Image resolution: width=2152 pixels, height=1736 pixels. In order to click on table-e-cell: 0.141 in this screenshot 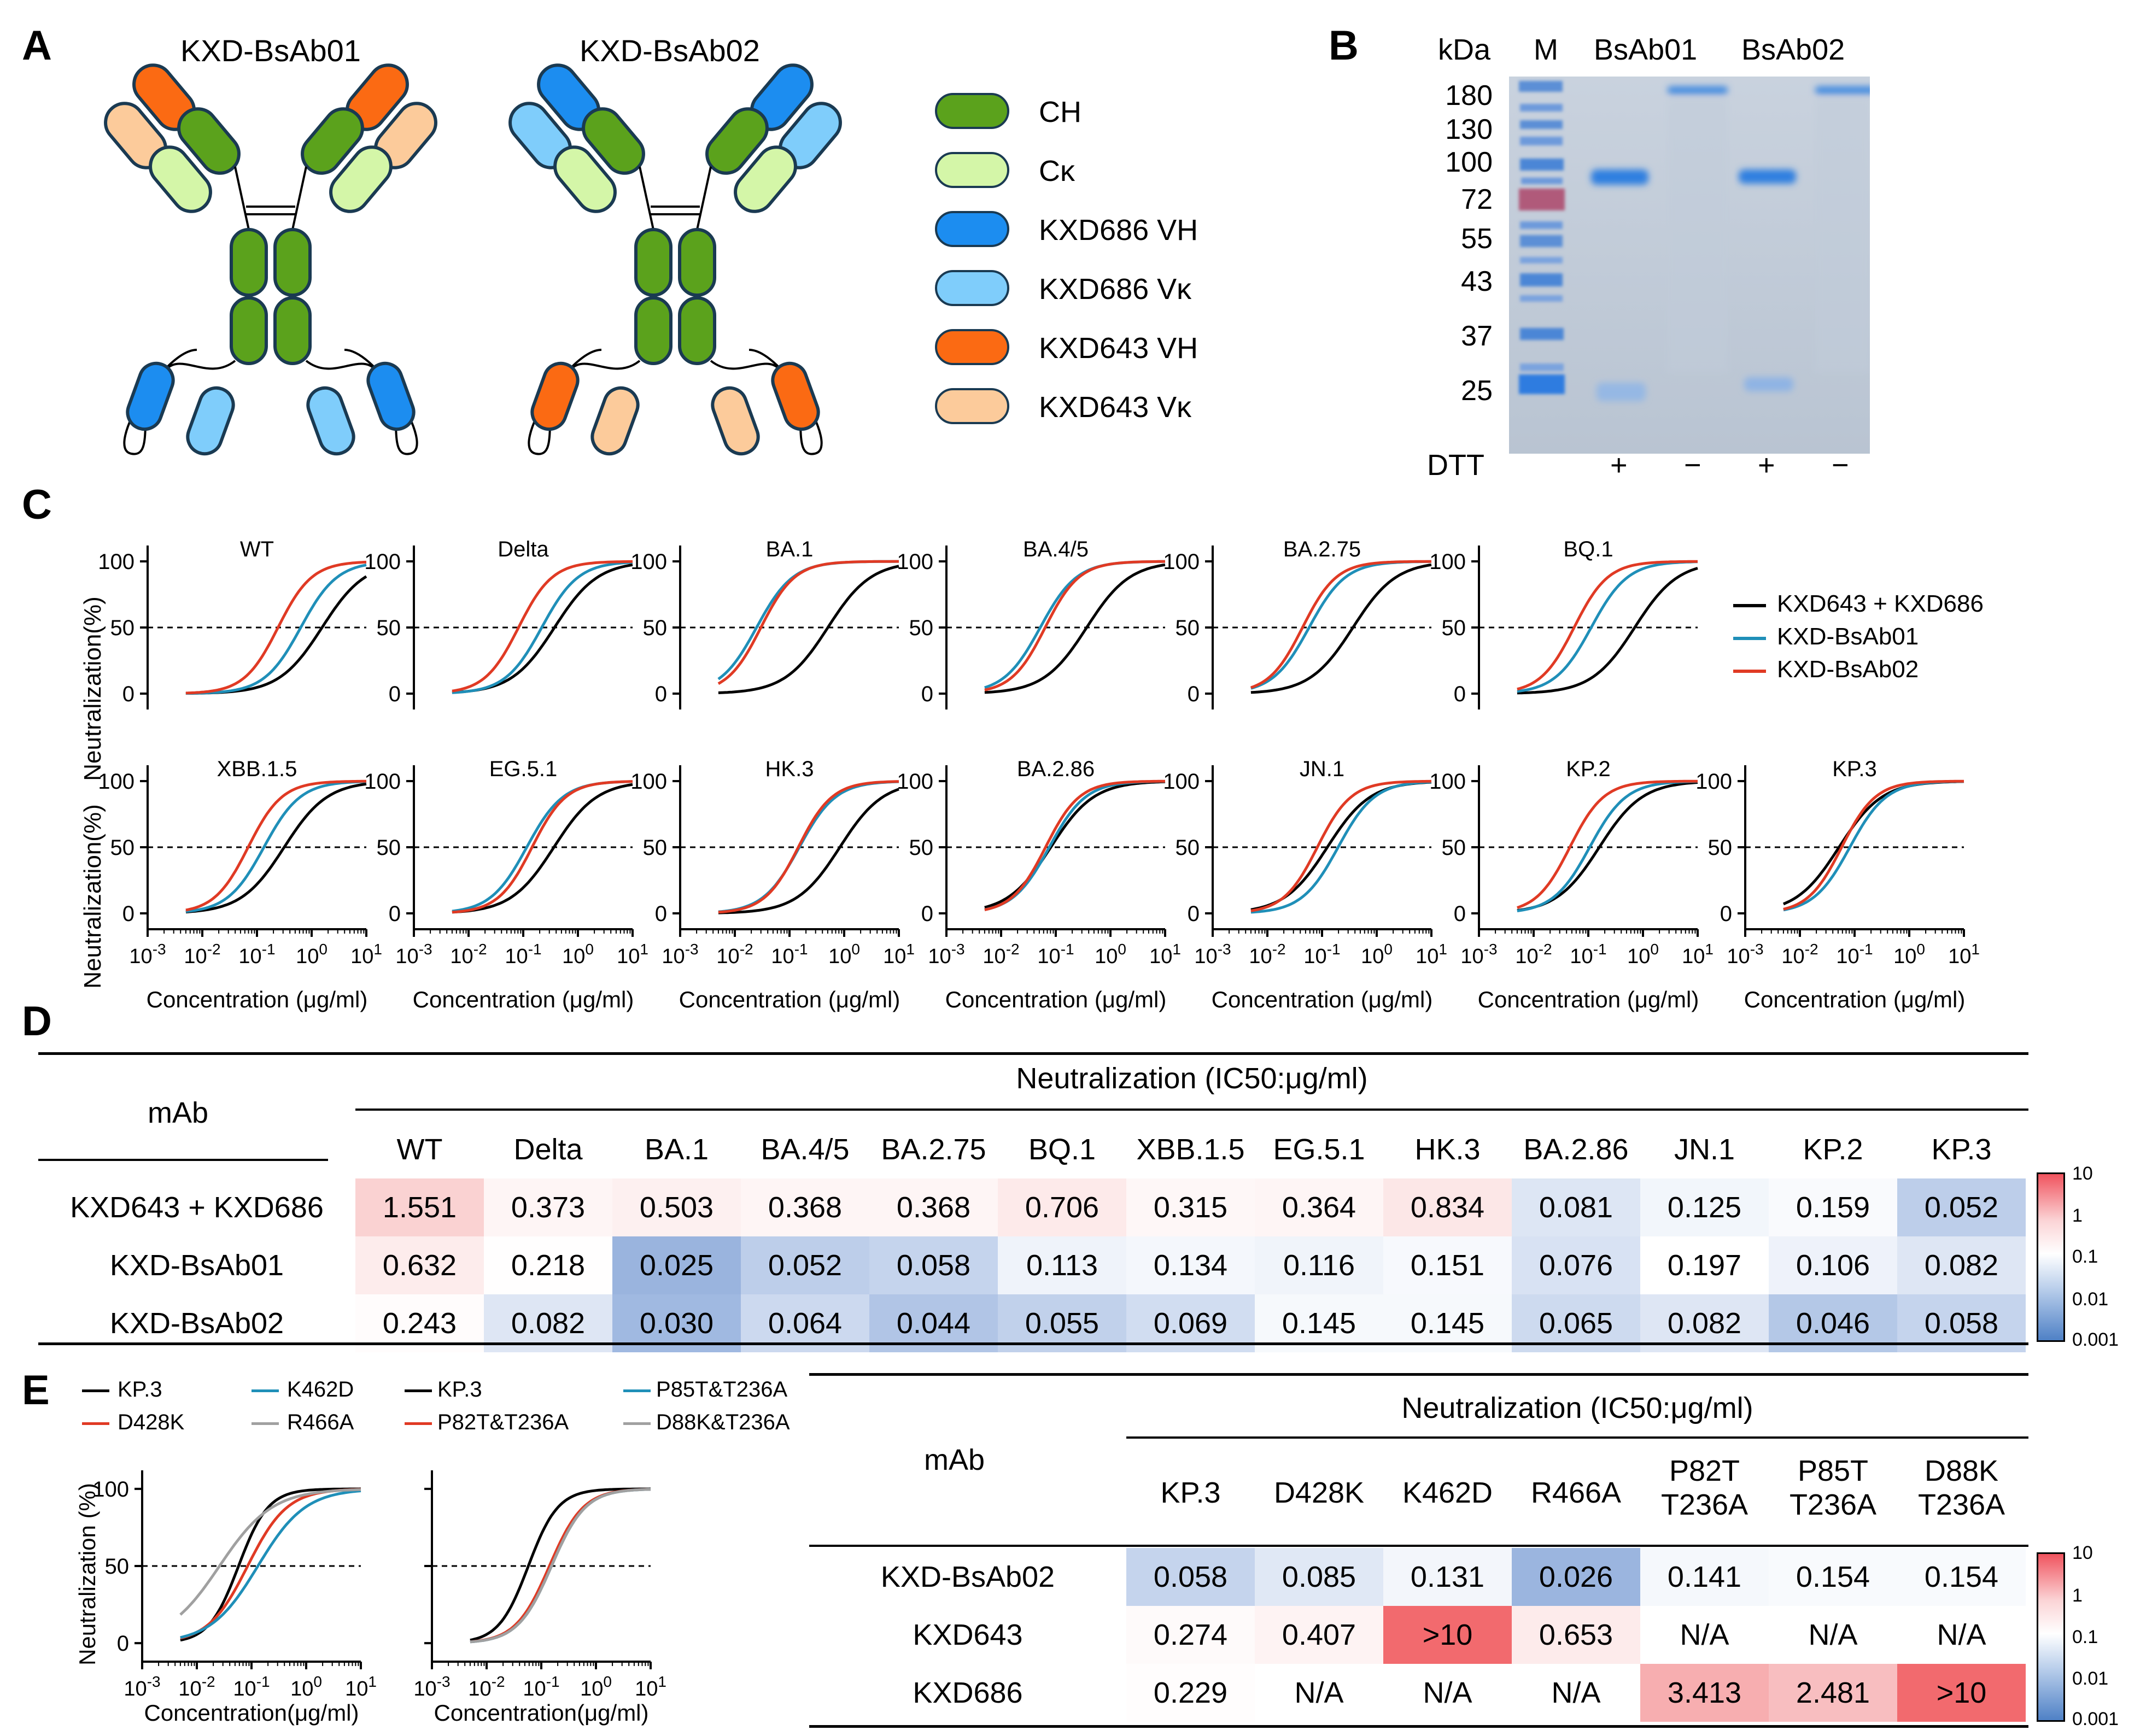, I will do `click(1704, 1577)`.